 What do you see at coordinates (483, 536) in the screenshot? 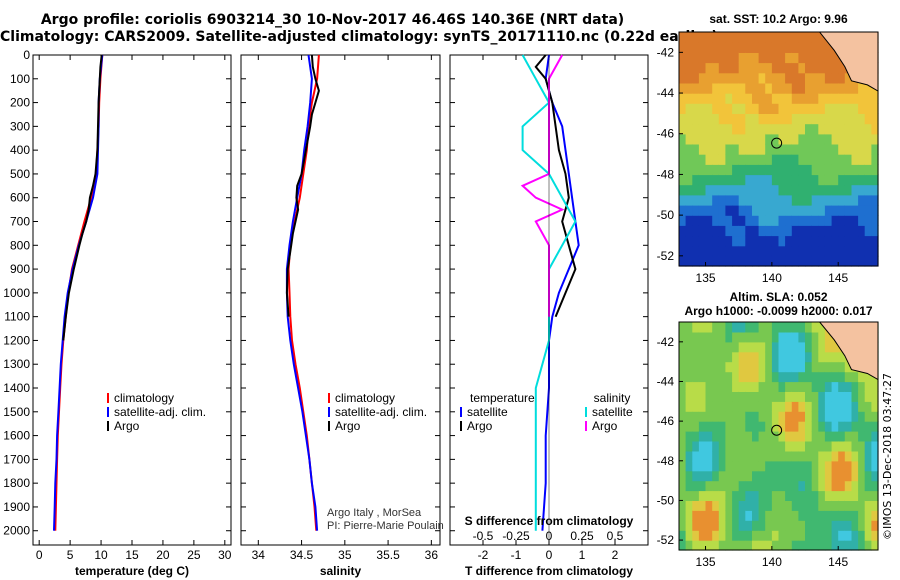
I see `top-x-tick-label: -0.5` at bounding box center [483, 536].